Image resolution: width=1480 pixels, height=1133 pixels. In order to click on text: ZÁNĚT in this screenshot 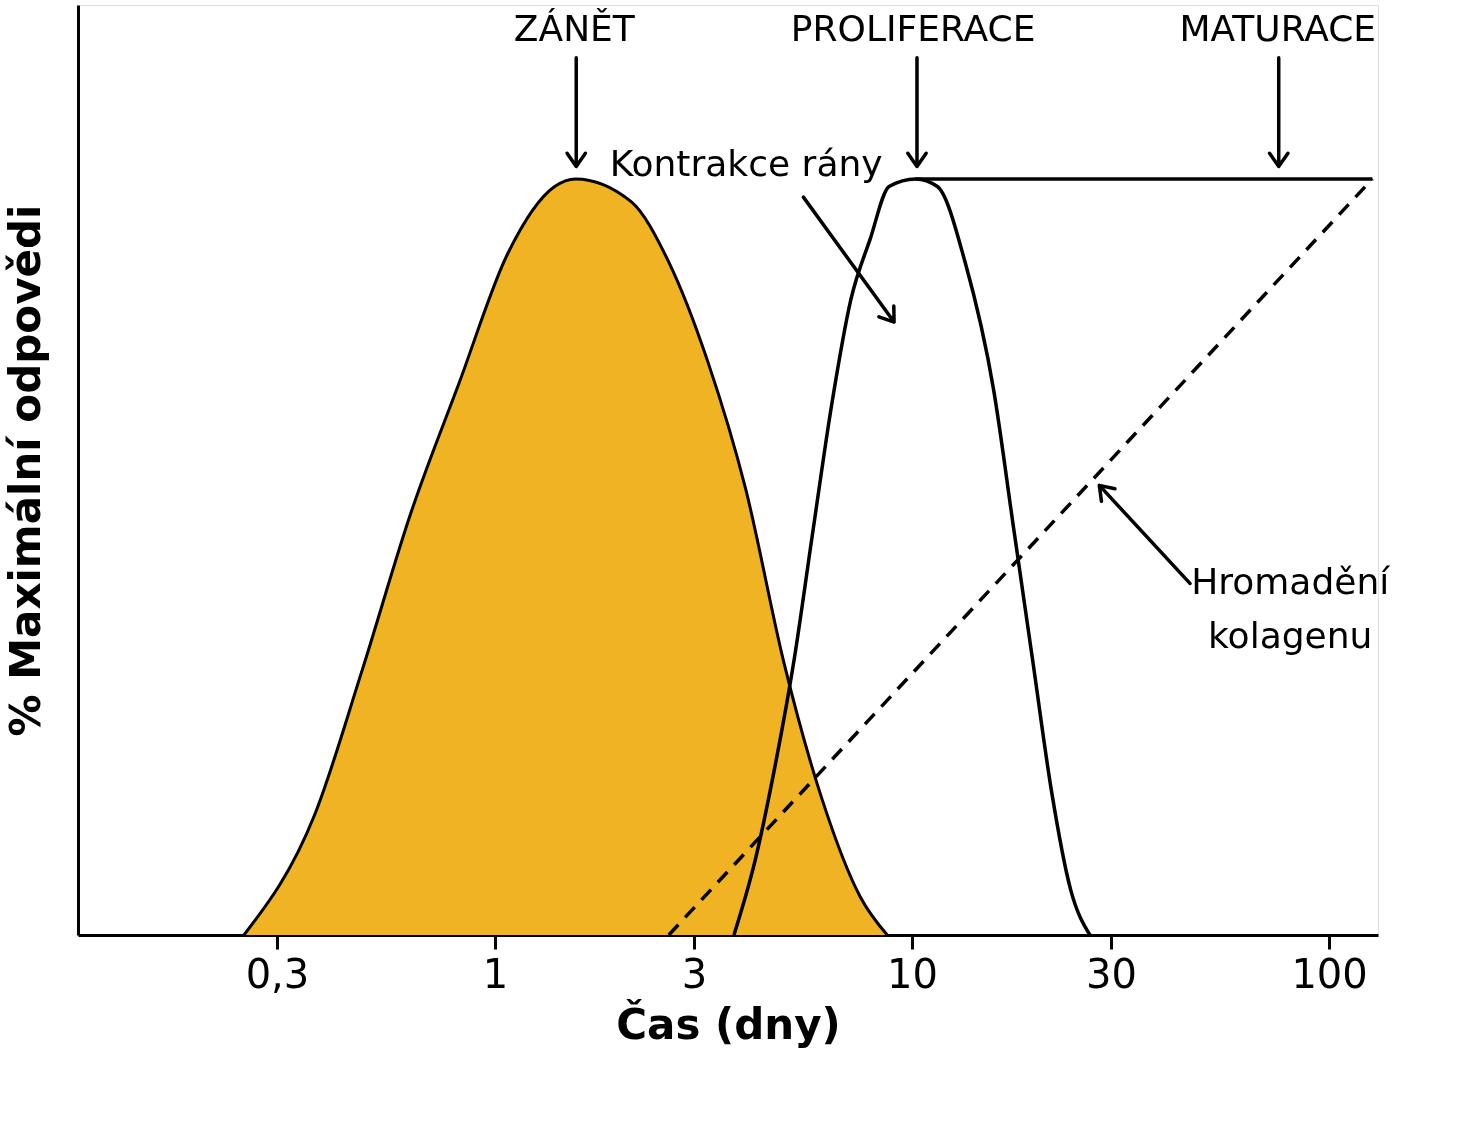, I will do `click(574, 28)`.